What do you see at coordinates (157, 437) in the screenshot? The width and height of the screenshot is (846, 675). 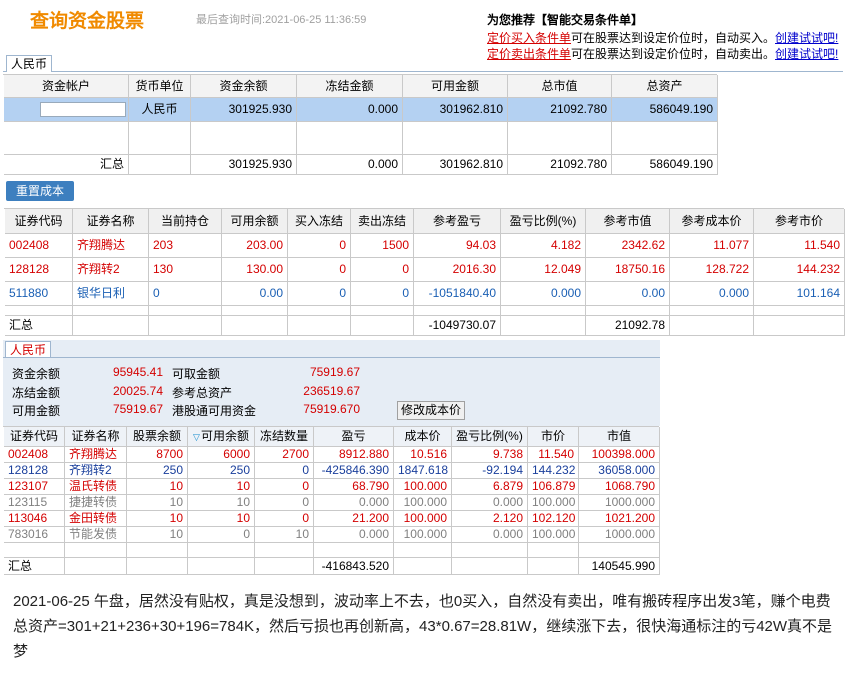 I see `column-header: 股票余额` at bounding box center [157, 437].